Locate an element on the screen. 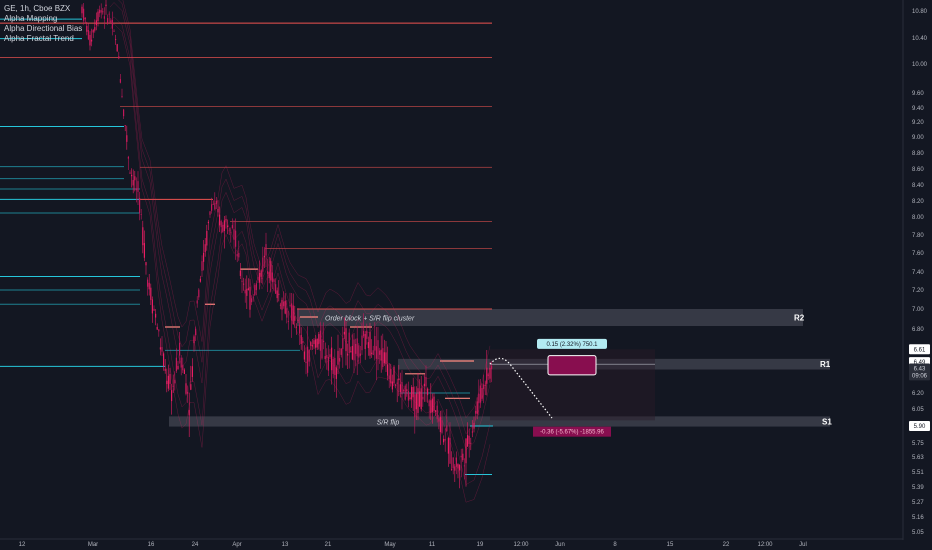  indicator-alpha-fractal-trend: Alpha Fractal Trend is located at coordinates (39, 38).